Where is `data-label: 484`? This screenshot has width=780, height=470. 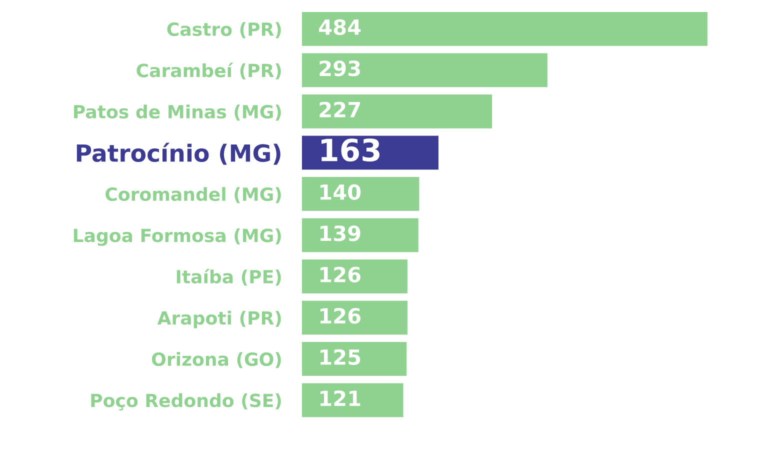 data-label: 484 is located at coordinates (340, 27).